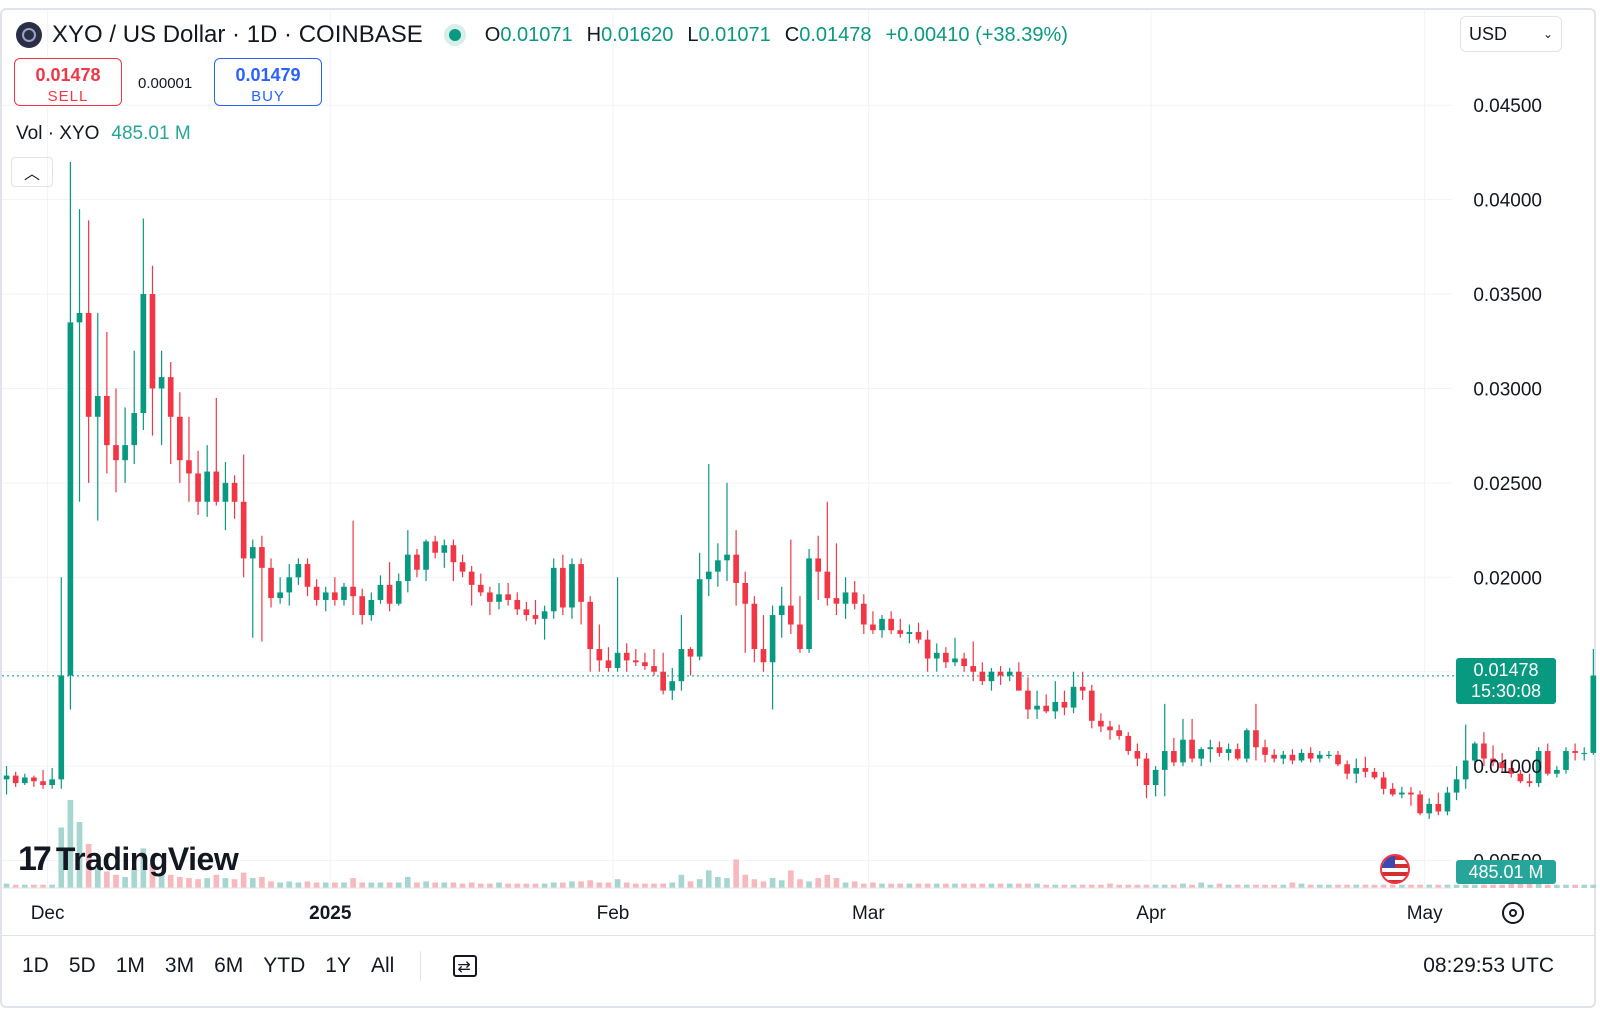 Image resolution: width=1600 pixels, height=1013 pixels. I want to click on timeframe-1d: 1D, so click(35, 965).